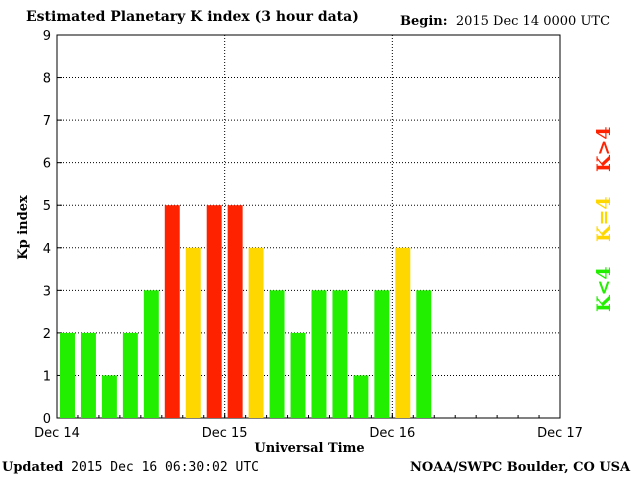  Describe the element at coordinates (392, 433) in the screenshot. I see `x-tick-label: Dec 16` at that location.